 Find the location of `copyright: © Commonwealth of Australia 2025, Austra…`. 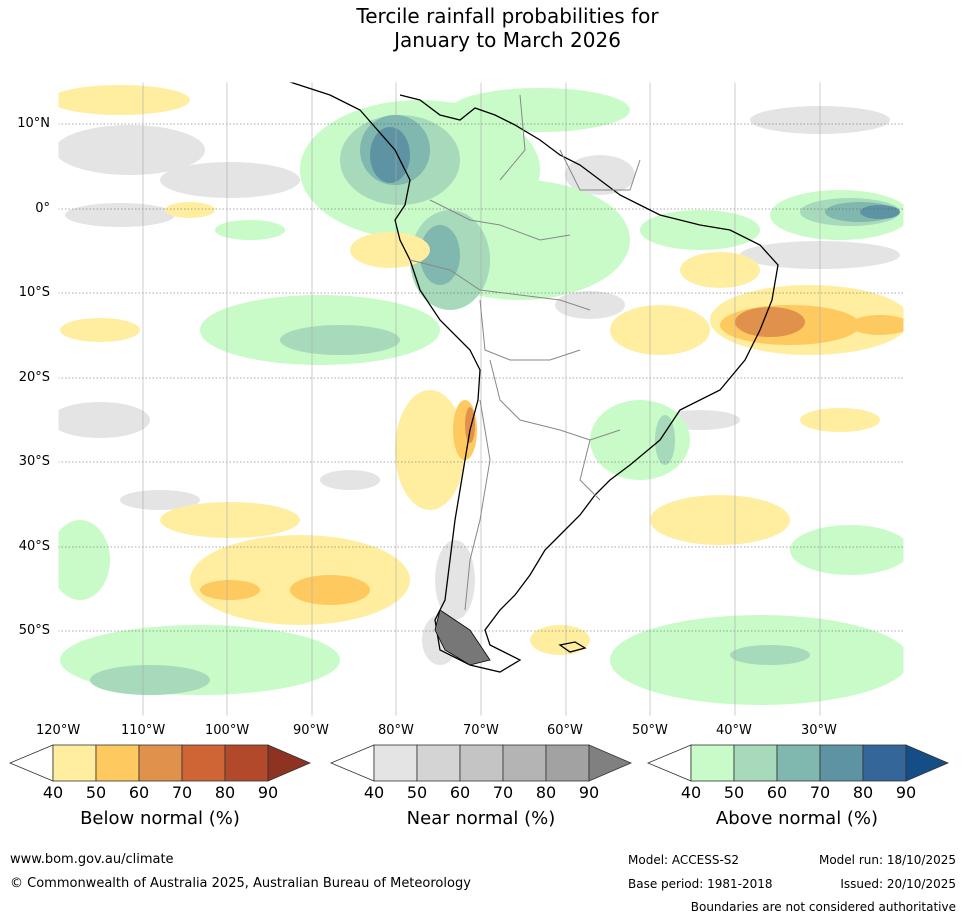

copyright: © Commonwealth of Australia 2025, Austra… is located at coordinates (240, 883).